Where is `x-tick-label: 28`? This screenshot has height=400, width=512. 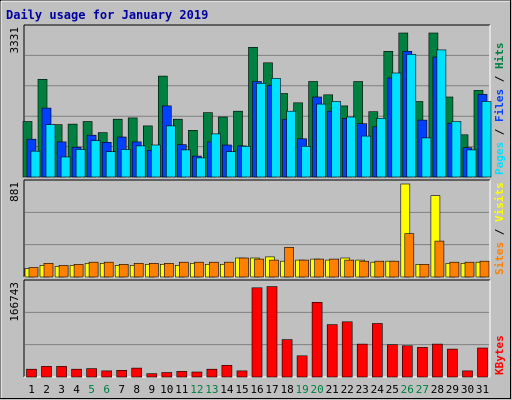 x-tick-label: 28 is located at coordinates (437, 389).